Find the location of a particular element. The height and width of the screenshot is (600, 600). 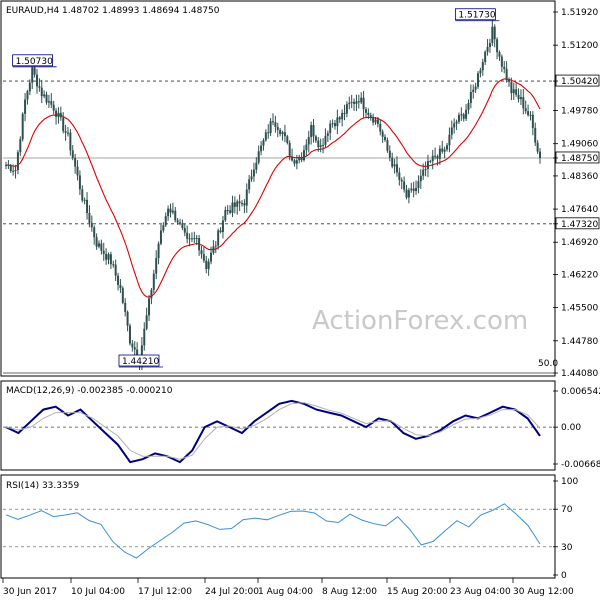

macd-ytick-label-2: -0.006684 is located at coordinates (580, 465).